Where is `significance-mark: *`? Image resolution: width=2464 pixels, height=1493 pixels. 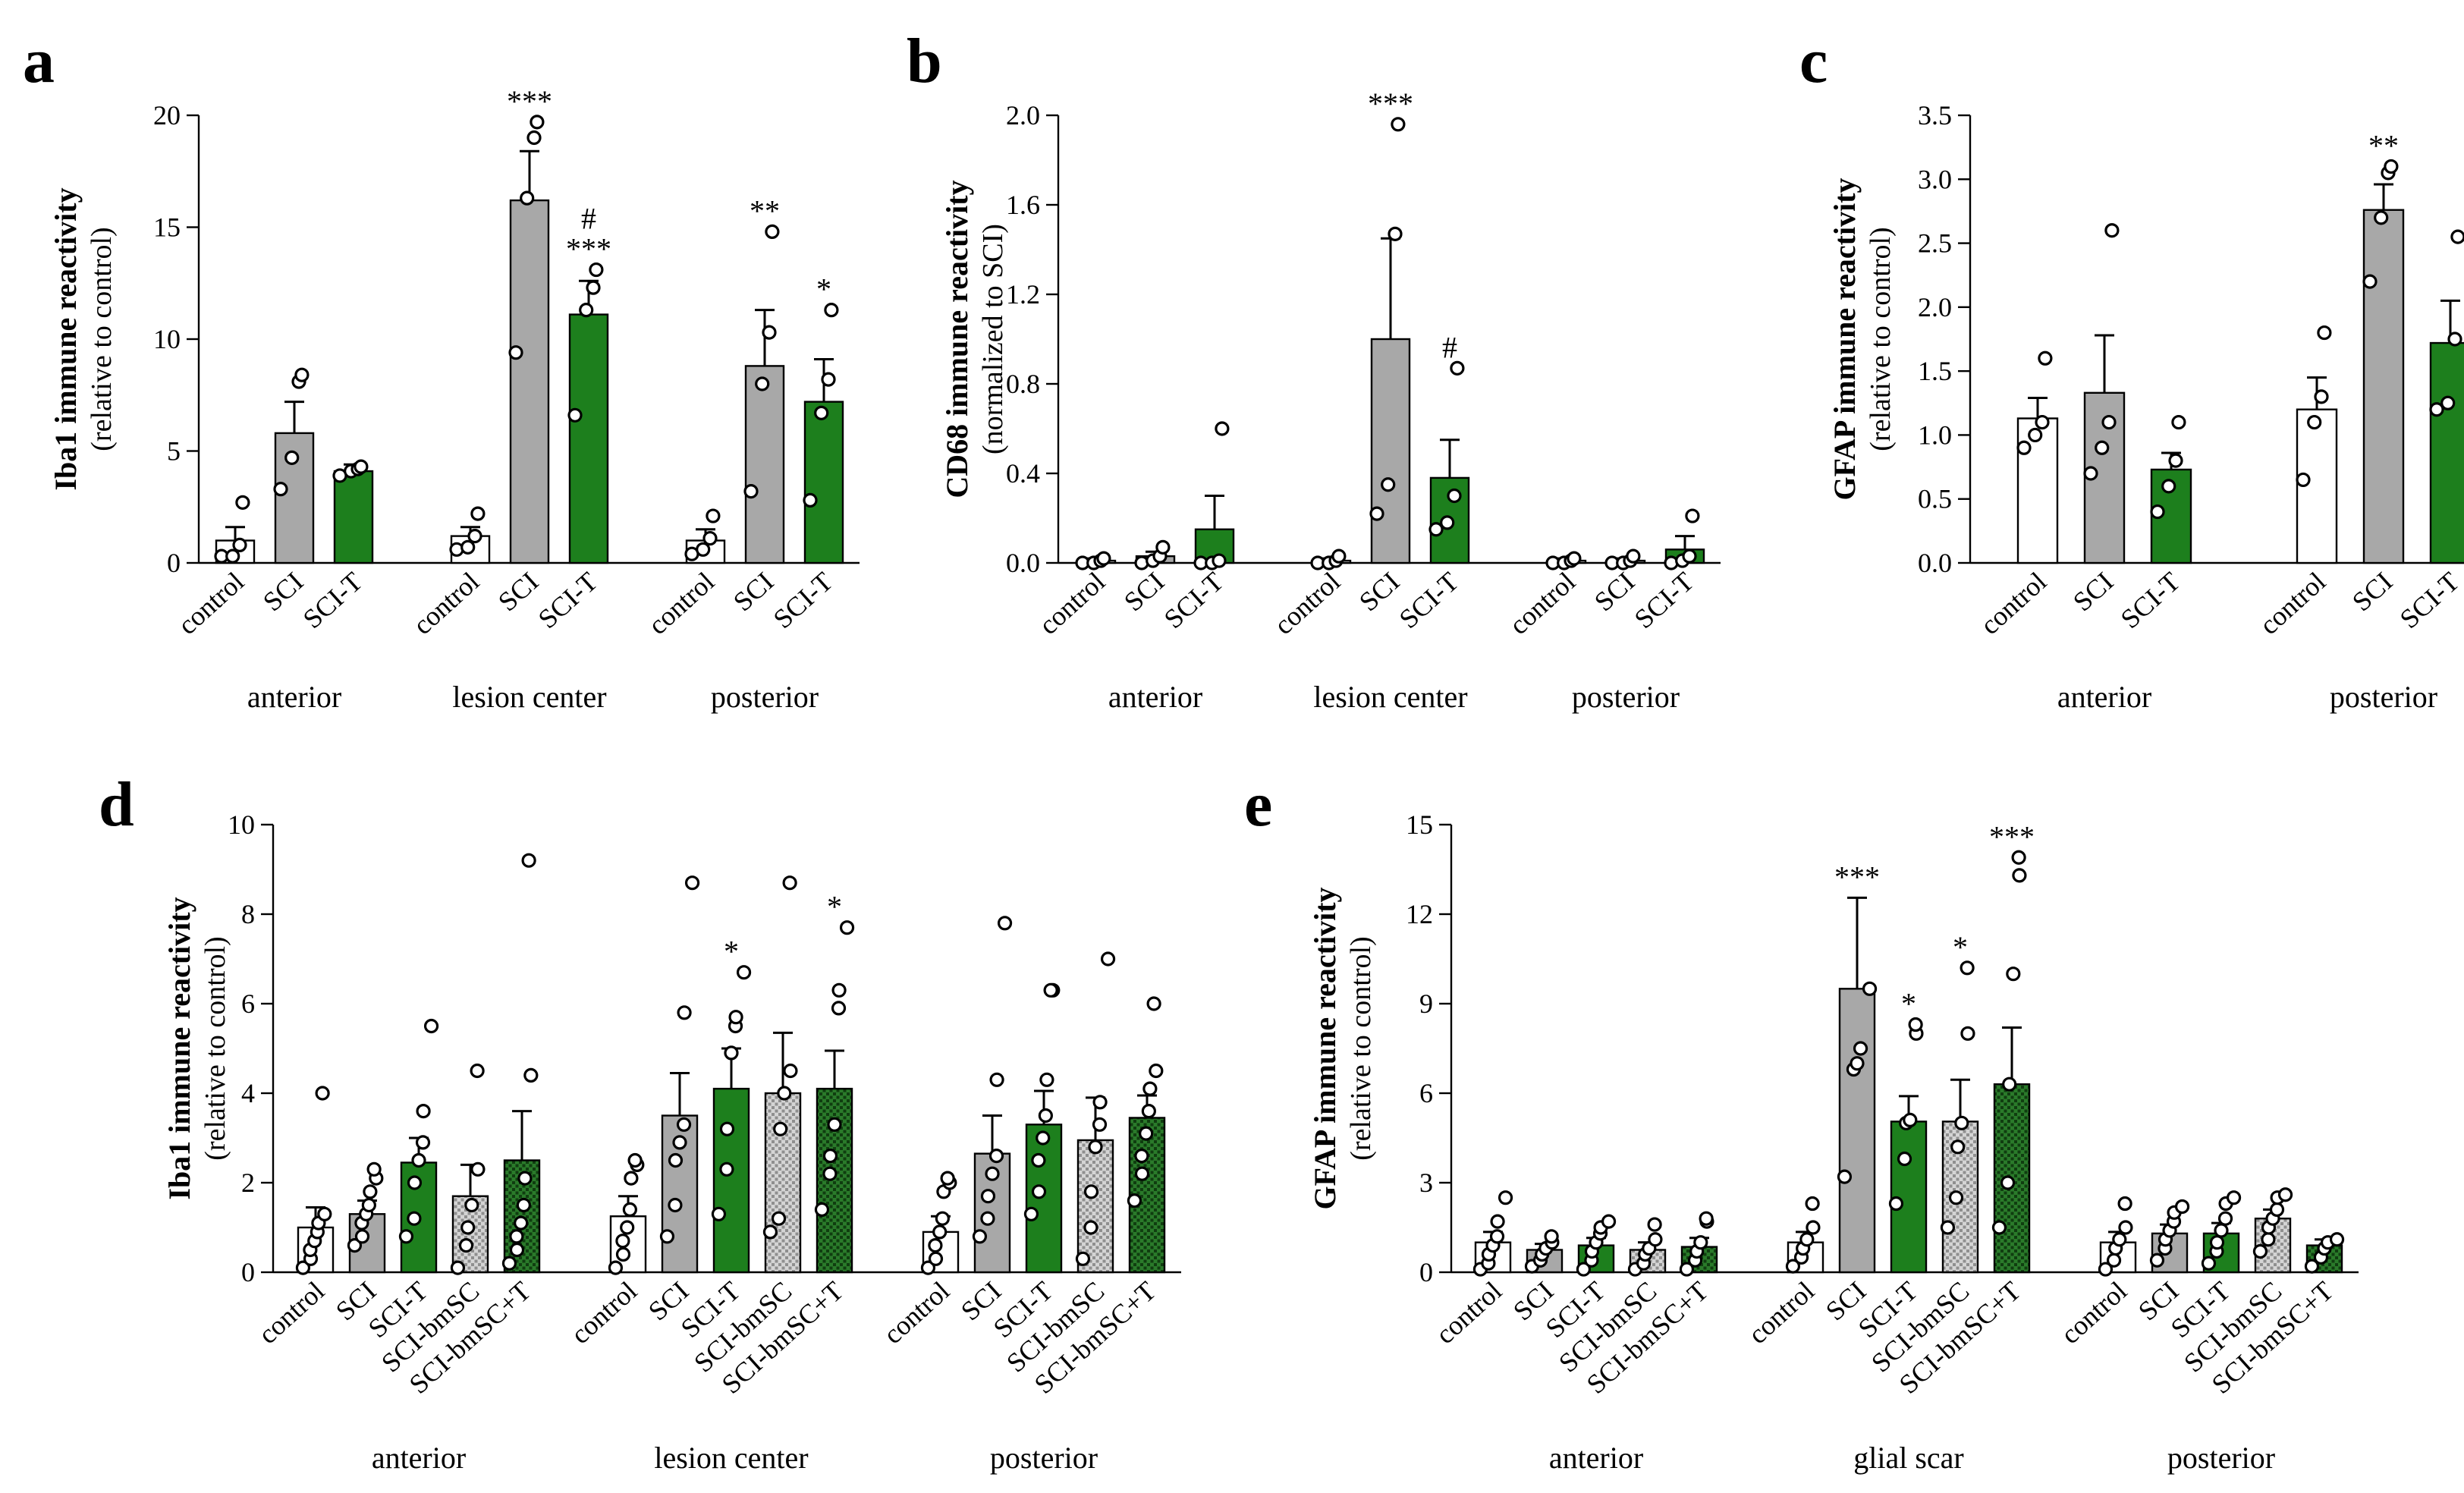
significance-mark: * is located at coordinates (1960, 947).